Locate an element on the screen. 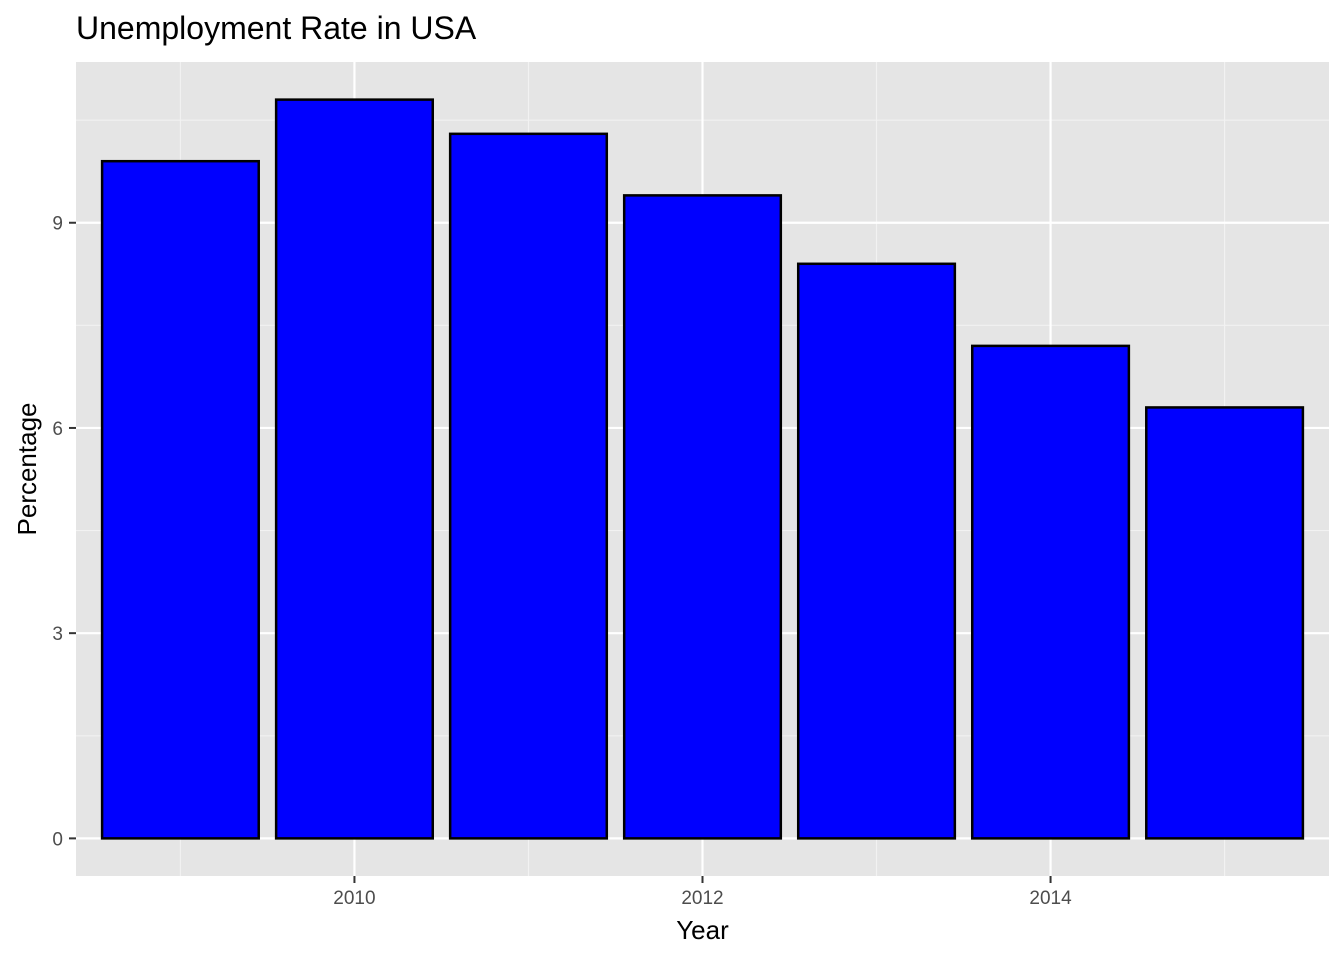 The height and width of the screenshot is (960, 1344). x-tick-label: 2014 is located at coordinates (1050, 898).